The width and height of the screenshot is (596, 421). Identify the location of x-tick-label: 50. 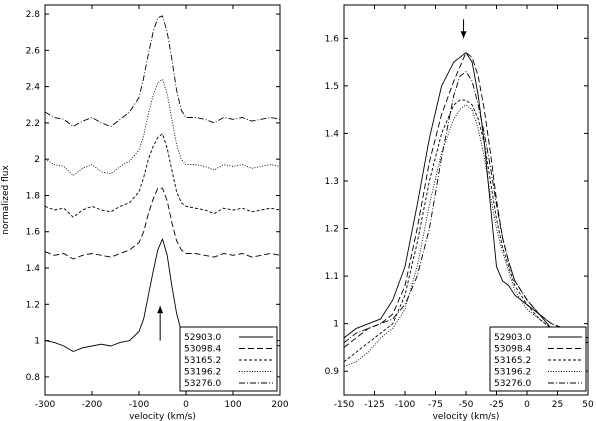
(588, 405).